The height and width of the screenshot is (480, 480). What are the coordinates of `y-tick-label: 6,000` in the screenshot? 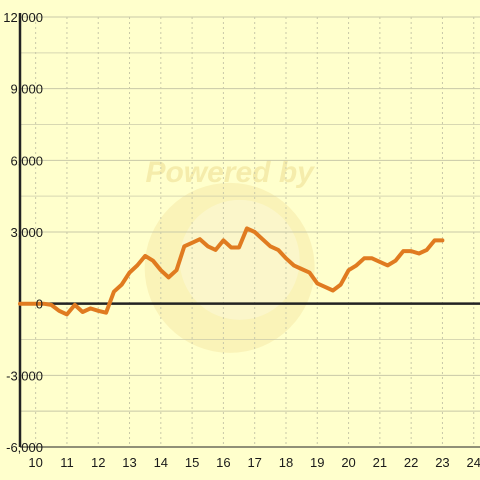 It's located at (26, 160).